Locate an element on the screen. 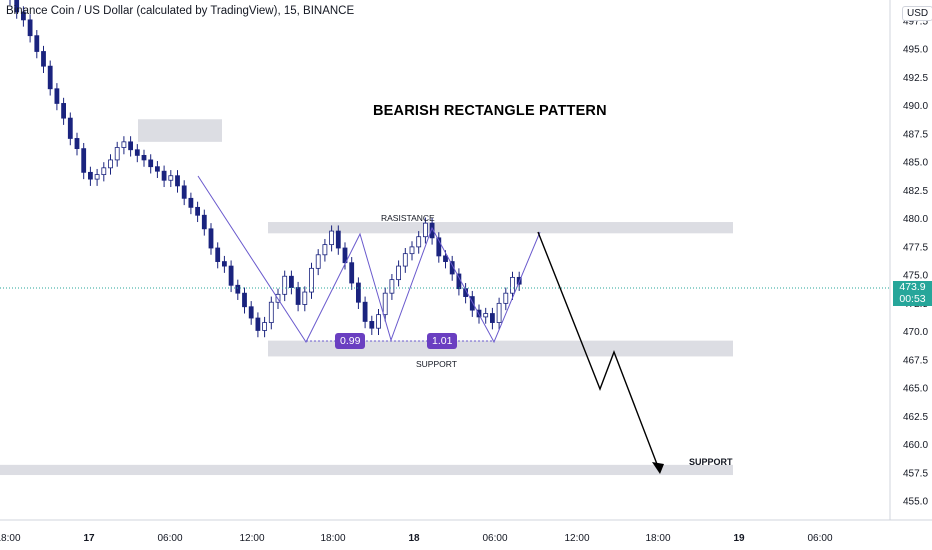 The width and height of the screenshot is (932, 550). x-tick-label: 19 is located at coordinates (739, 538).